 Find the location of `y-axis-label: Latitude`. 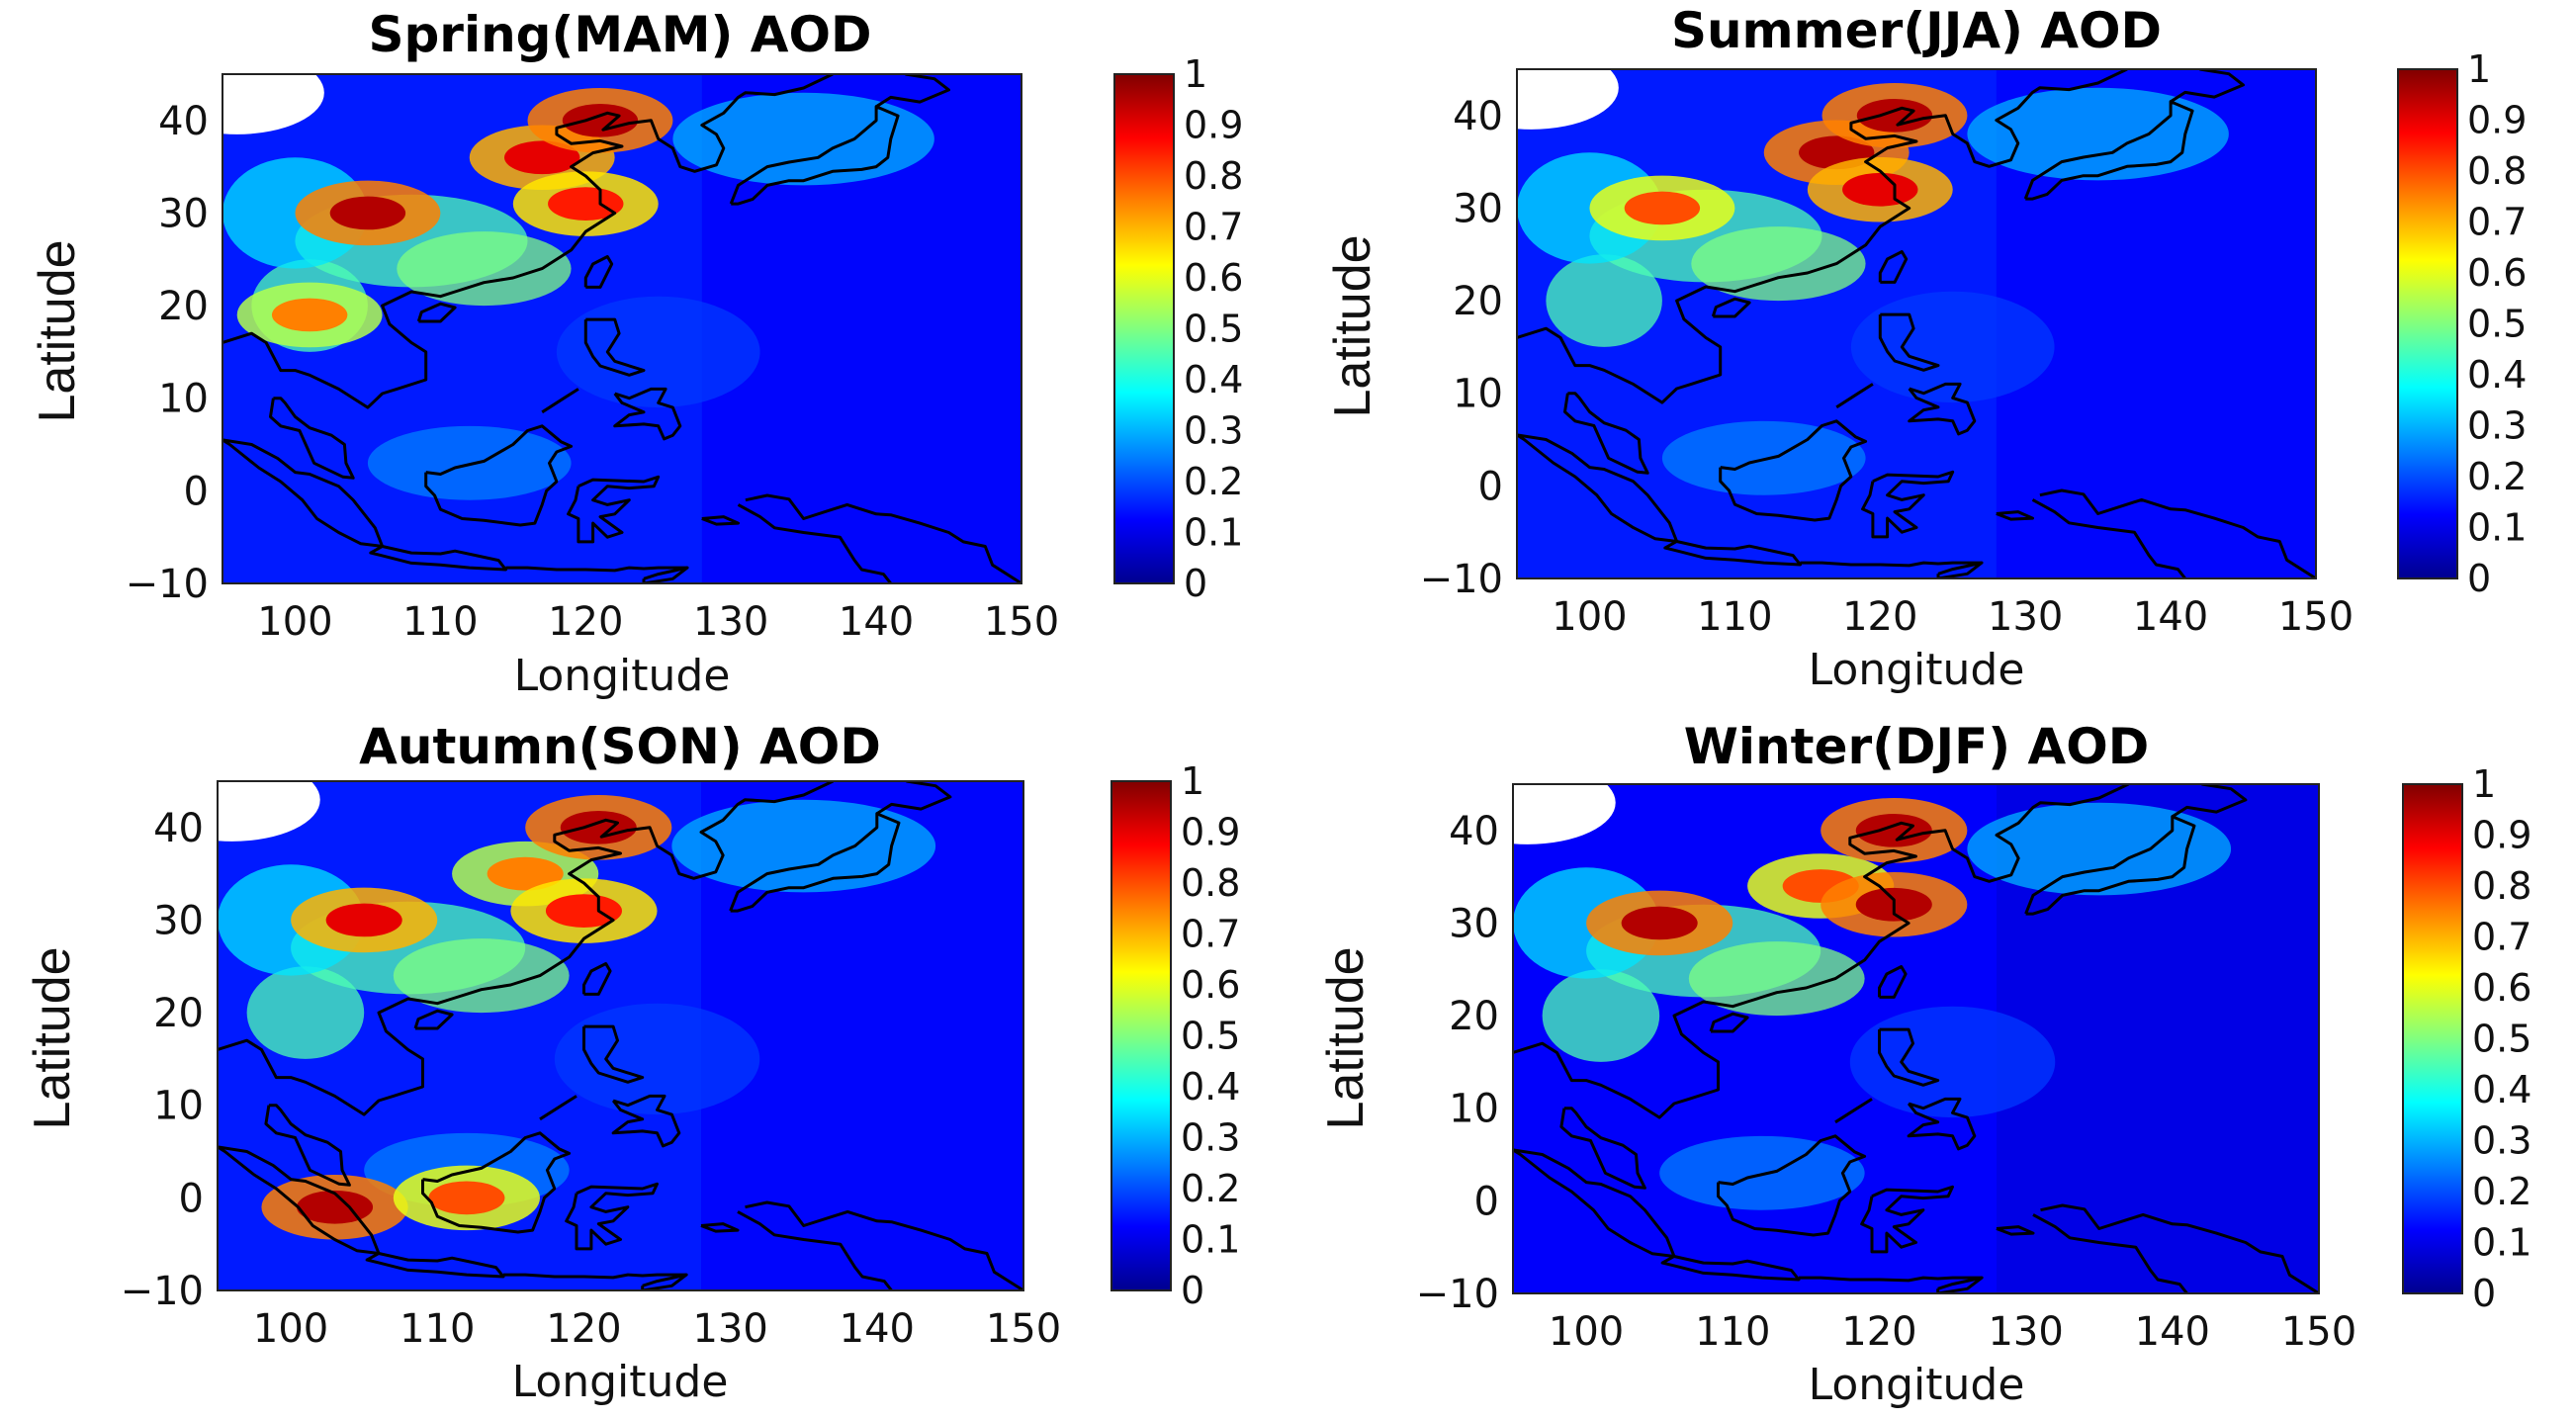

y-axis-label: Latitude is located at coordinates (1346, 1037).